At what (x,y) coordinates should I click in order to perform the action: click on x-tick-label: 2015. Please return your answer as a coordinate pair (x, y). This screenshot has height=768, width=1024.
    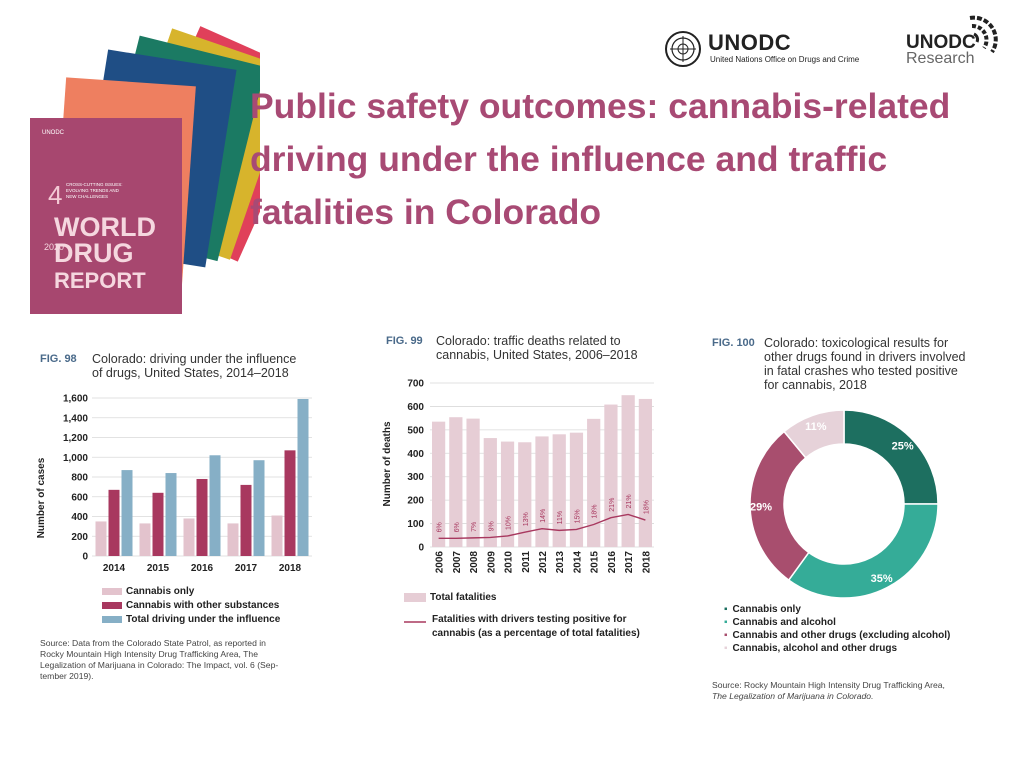
    Looking at the image, I should click on (595, 562).